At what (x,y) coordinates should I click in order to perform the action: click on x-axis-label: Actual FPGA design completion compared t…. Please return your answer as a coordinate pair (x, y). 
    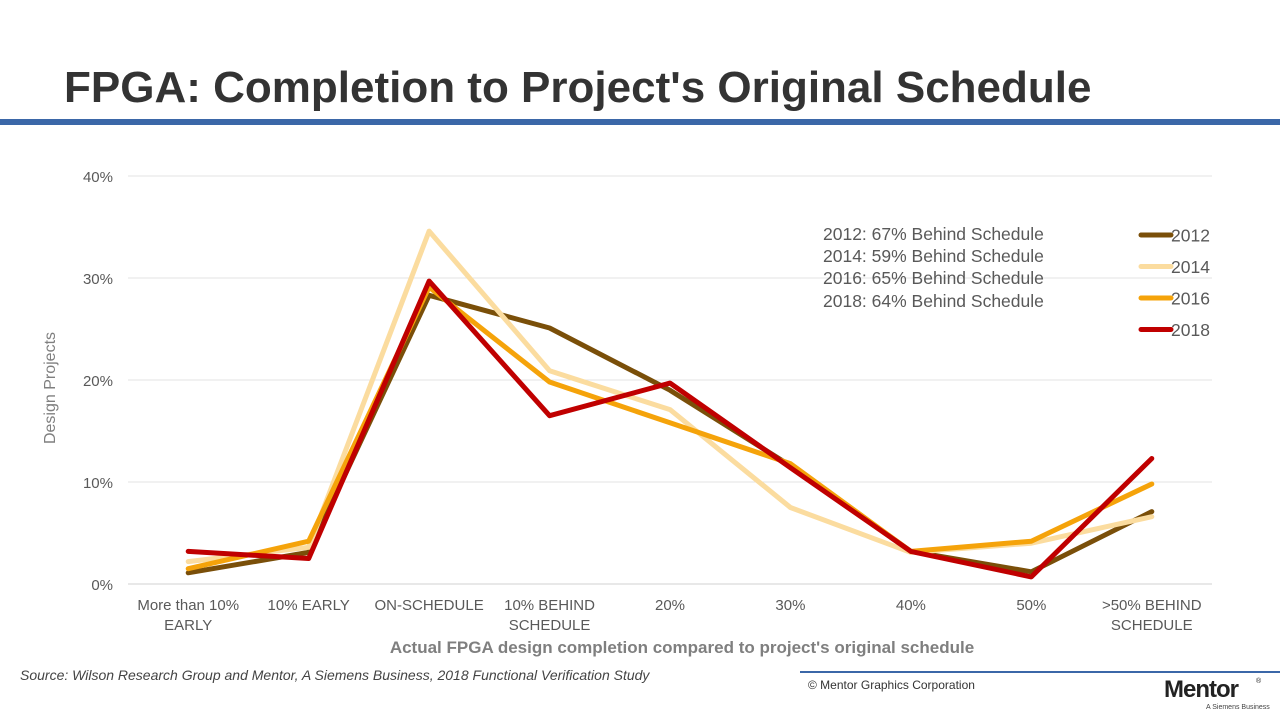
    Looking at the image, I should click on (682, 647).